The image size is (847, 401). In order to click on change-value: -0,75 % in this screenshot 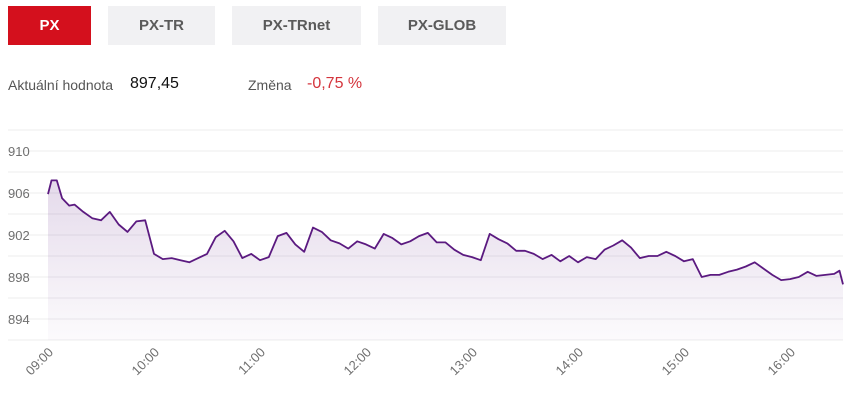, I will do `click(335, 83)`.